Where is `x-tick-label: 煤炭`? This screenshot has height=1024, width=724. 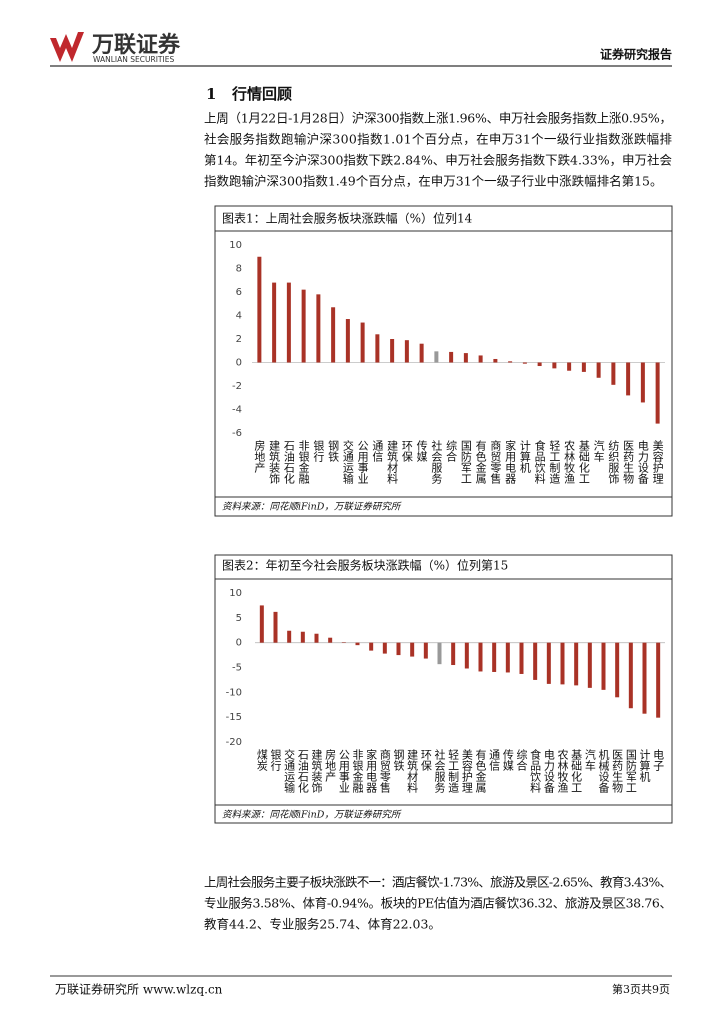 x-tick-label: 煤炭 is located at coordinates (261, 760).